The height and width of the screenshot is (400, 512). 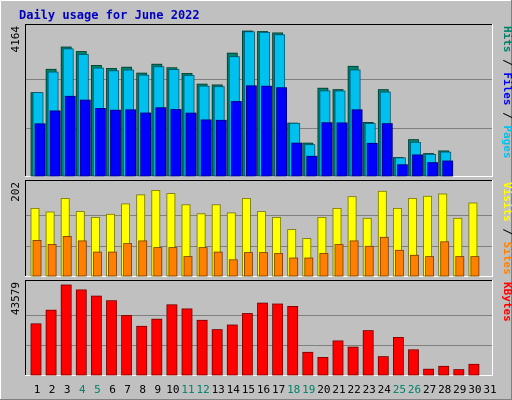 I want to click on x-tick-label-day-4: 4, so click(x=82, y=389).